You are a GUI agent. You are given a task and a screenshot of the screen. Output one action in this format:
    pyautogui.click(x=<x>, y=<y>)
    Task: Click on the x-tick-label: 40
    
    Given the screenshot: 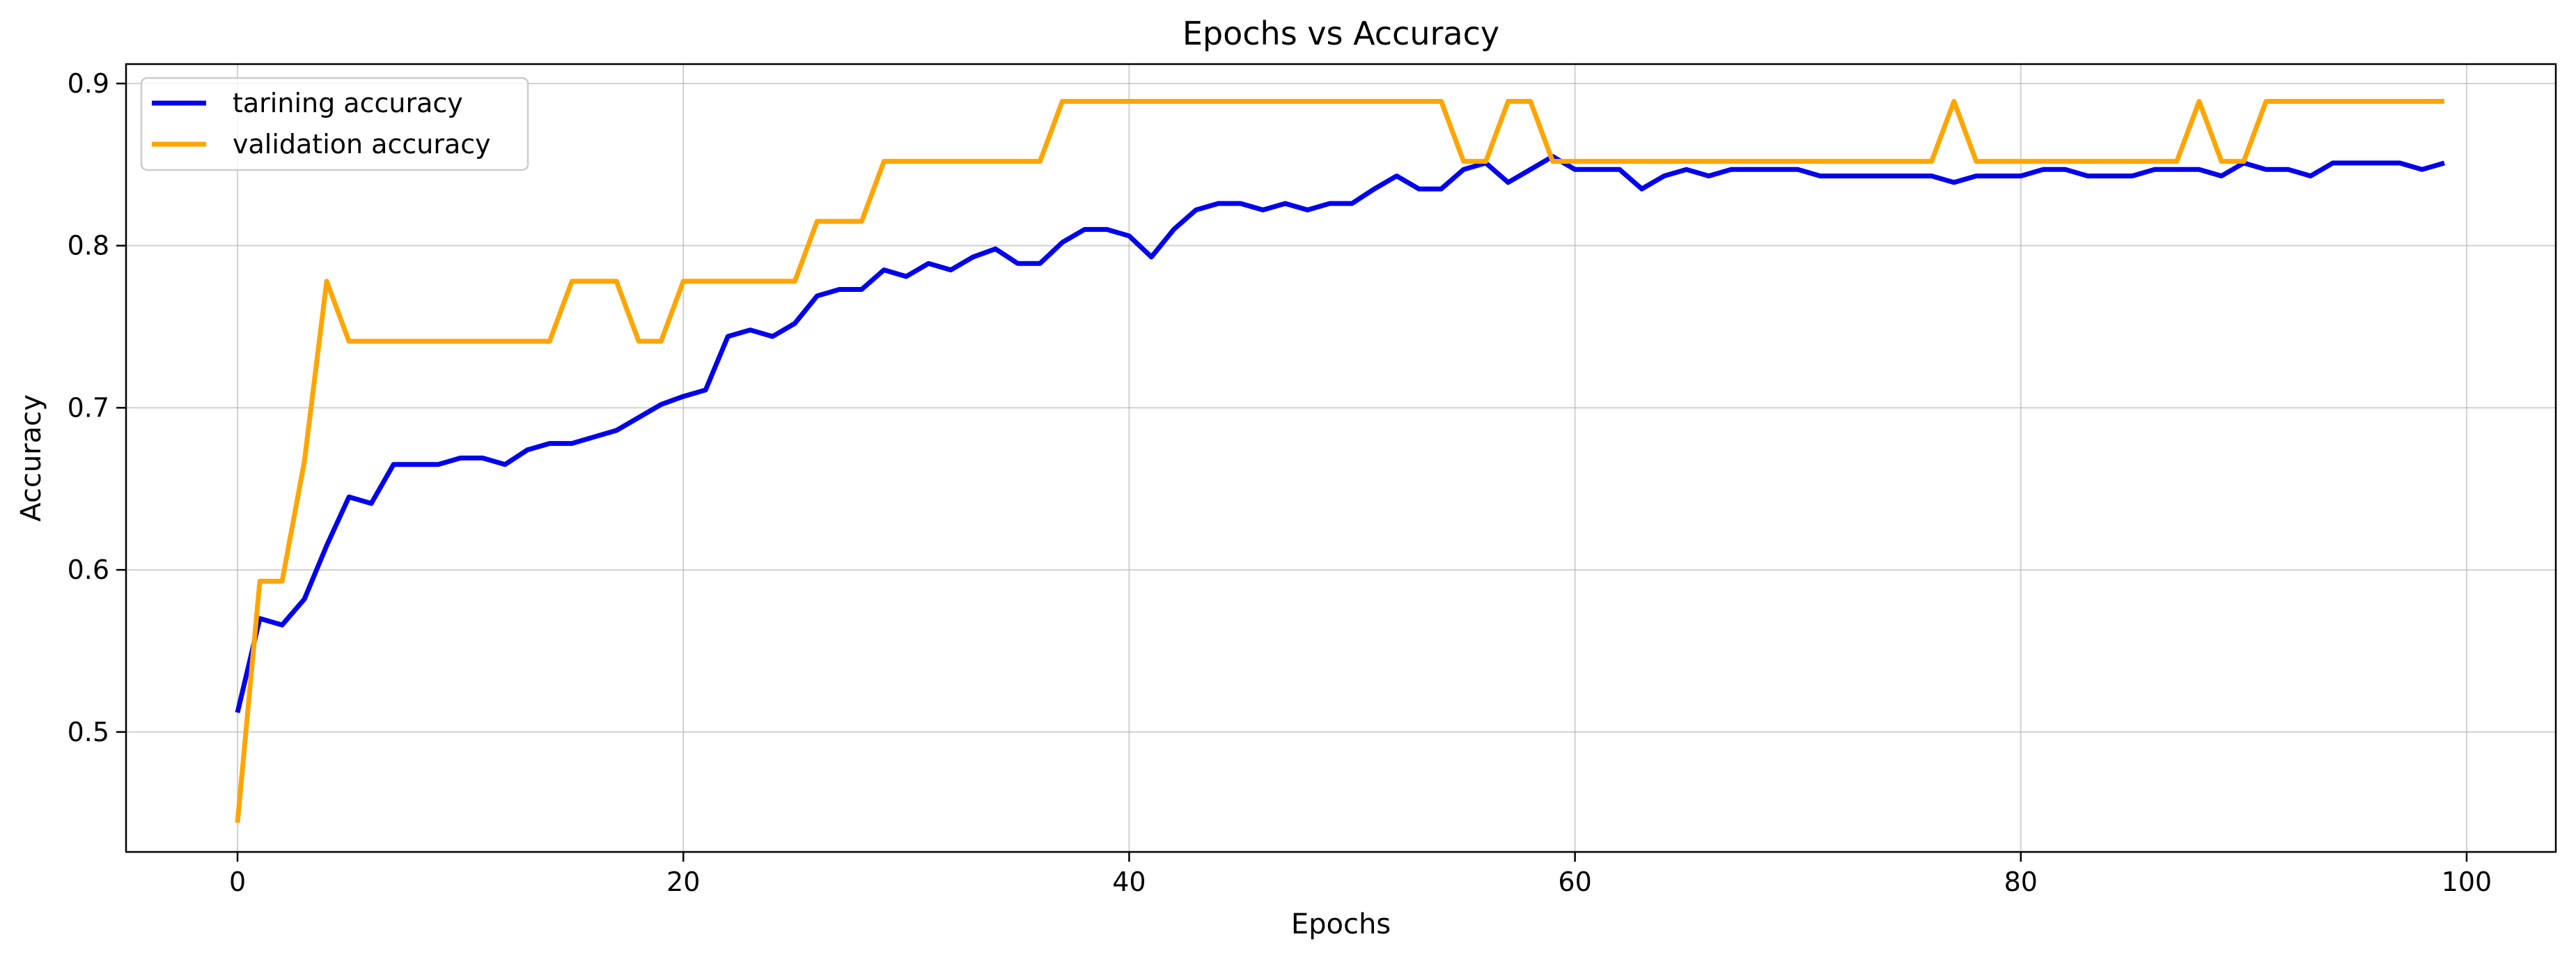 What is the action you would take?
    pyautogui.click(x=1129, y=882)
    